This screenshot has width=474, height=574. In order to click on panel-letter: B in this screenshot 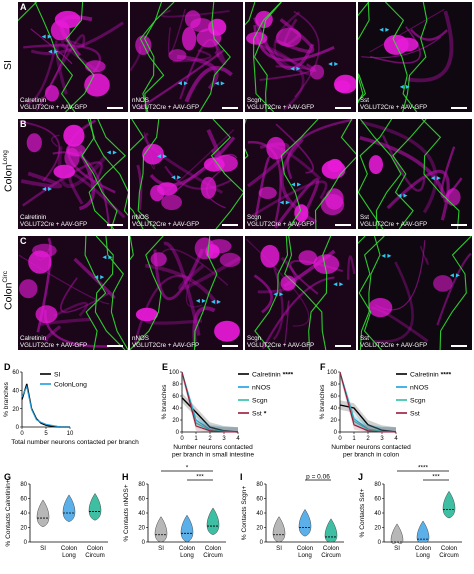, I will do `click(23, 124)`.